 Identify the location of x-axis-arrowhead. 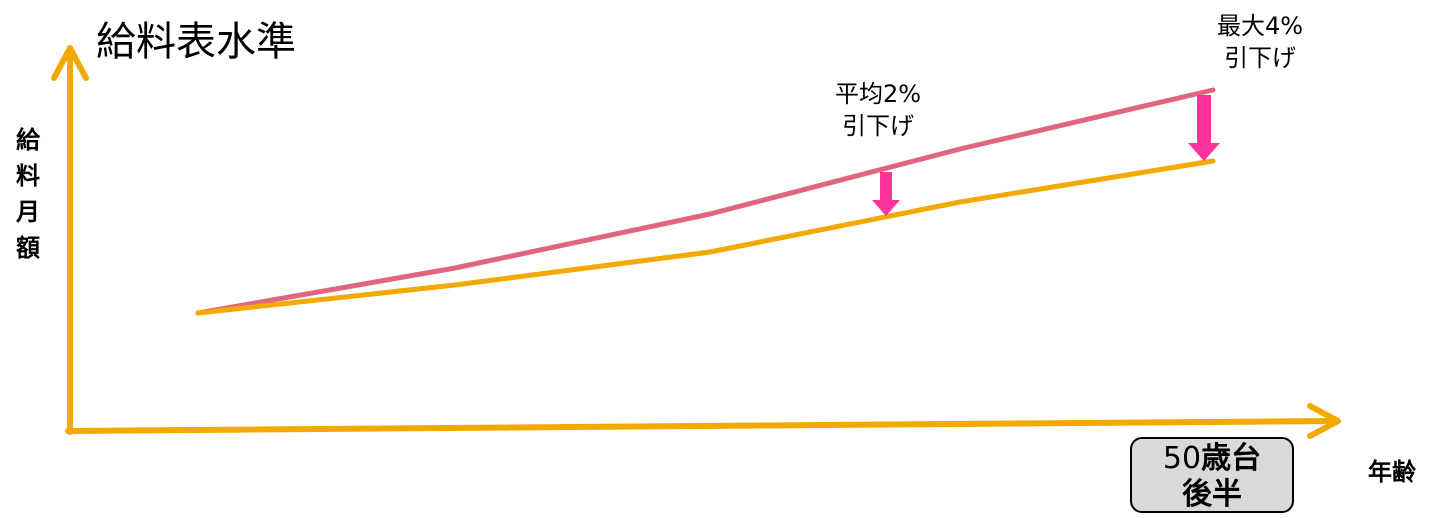
(1324, 421).